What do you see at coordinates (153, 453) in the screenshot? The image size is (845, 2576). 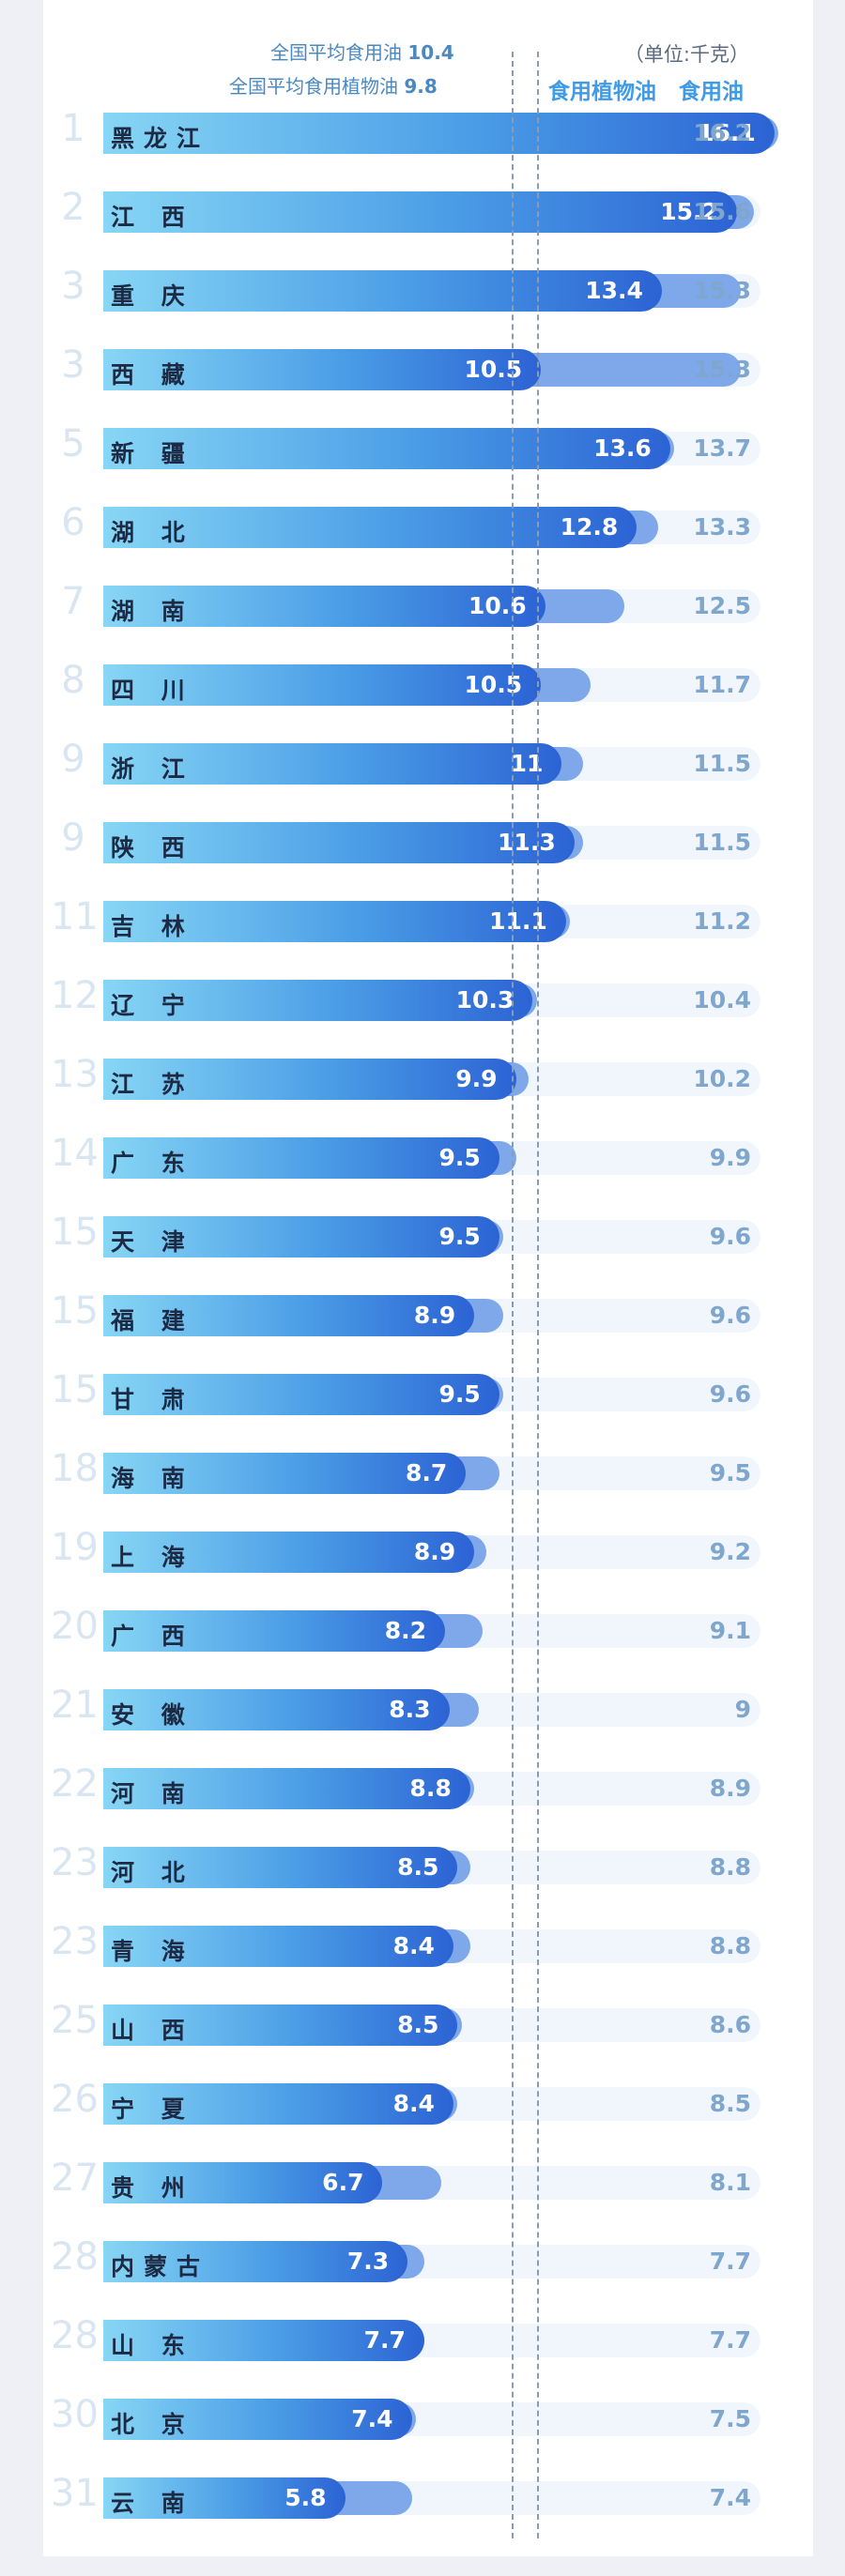 I see `province-label: 新 疆` at bounding box center [153, 453].